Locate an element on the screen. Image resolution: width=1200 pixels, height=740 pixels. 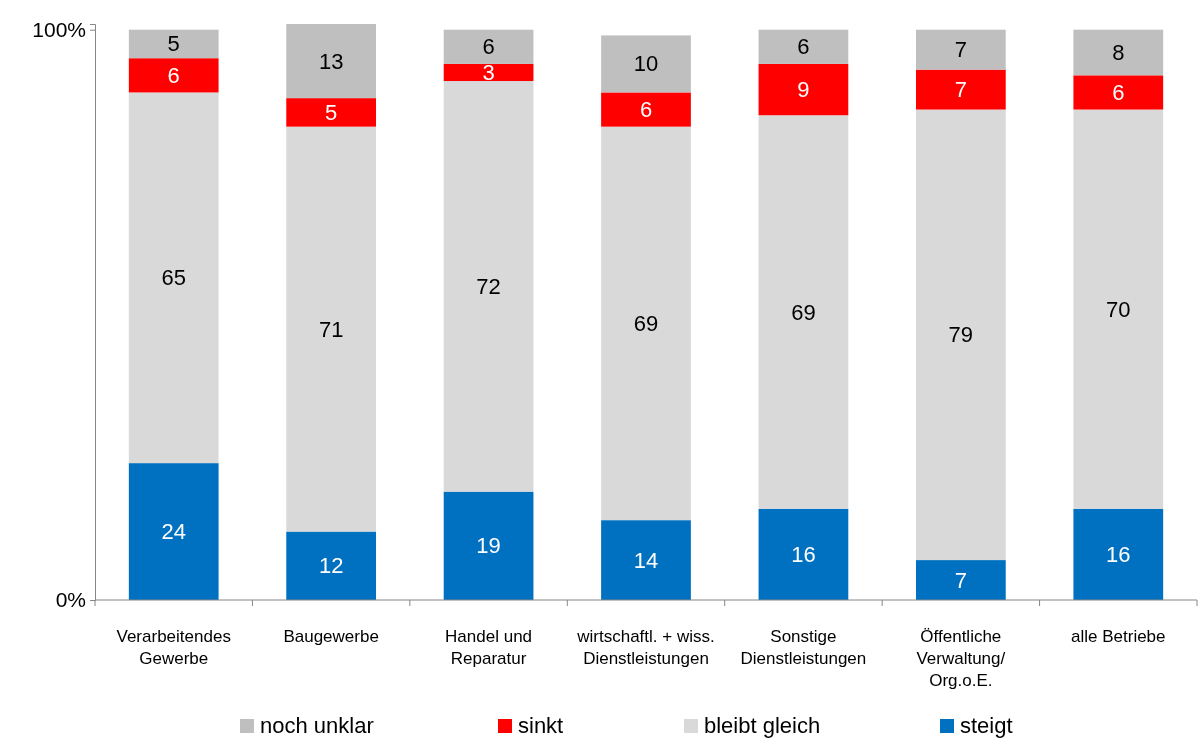
data-label: 14 is located at coordinates (646, 560).